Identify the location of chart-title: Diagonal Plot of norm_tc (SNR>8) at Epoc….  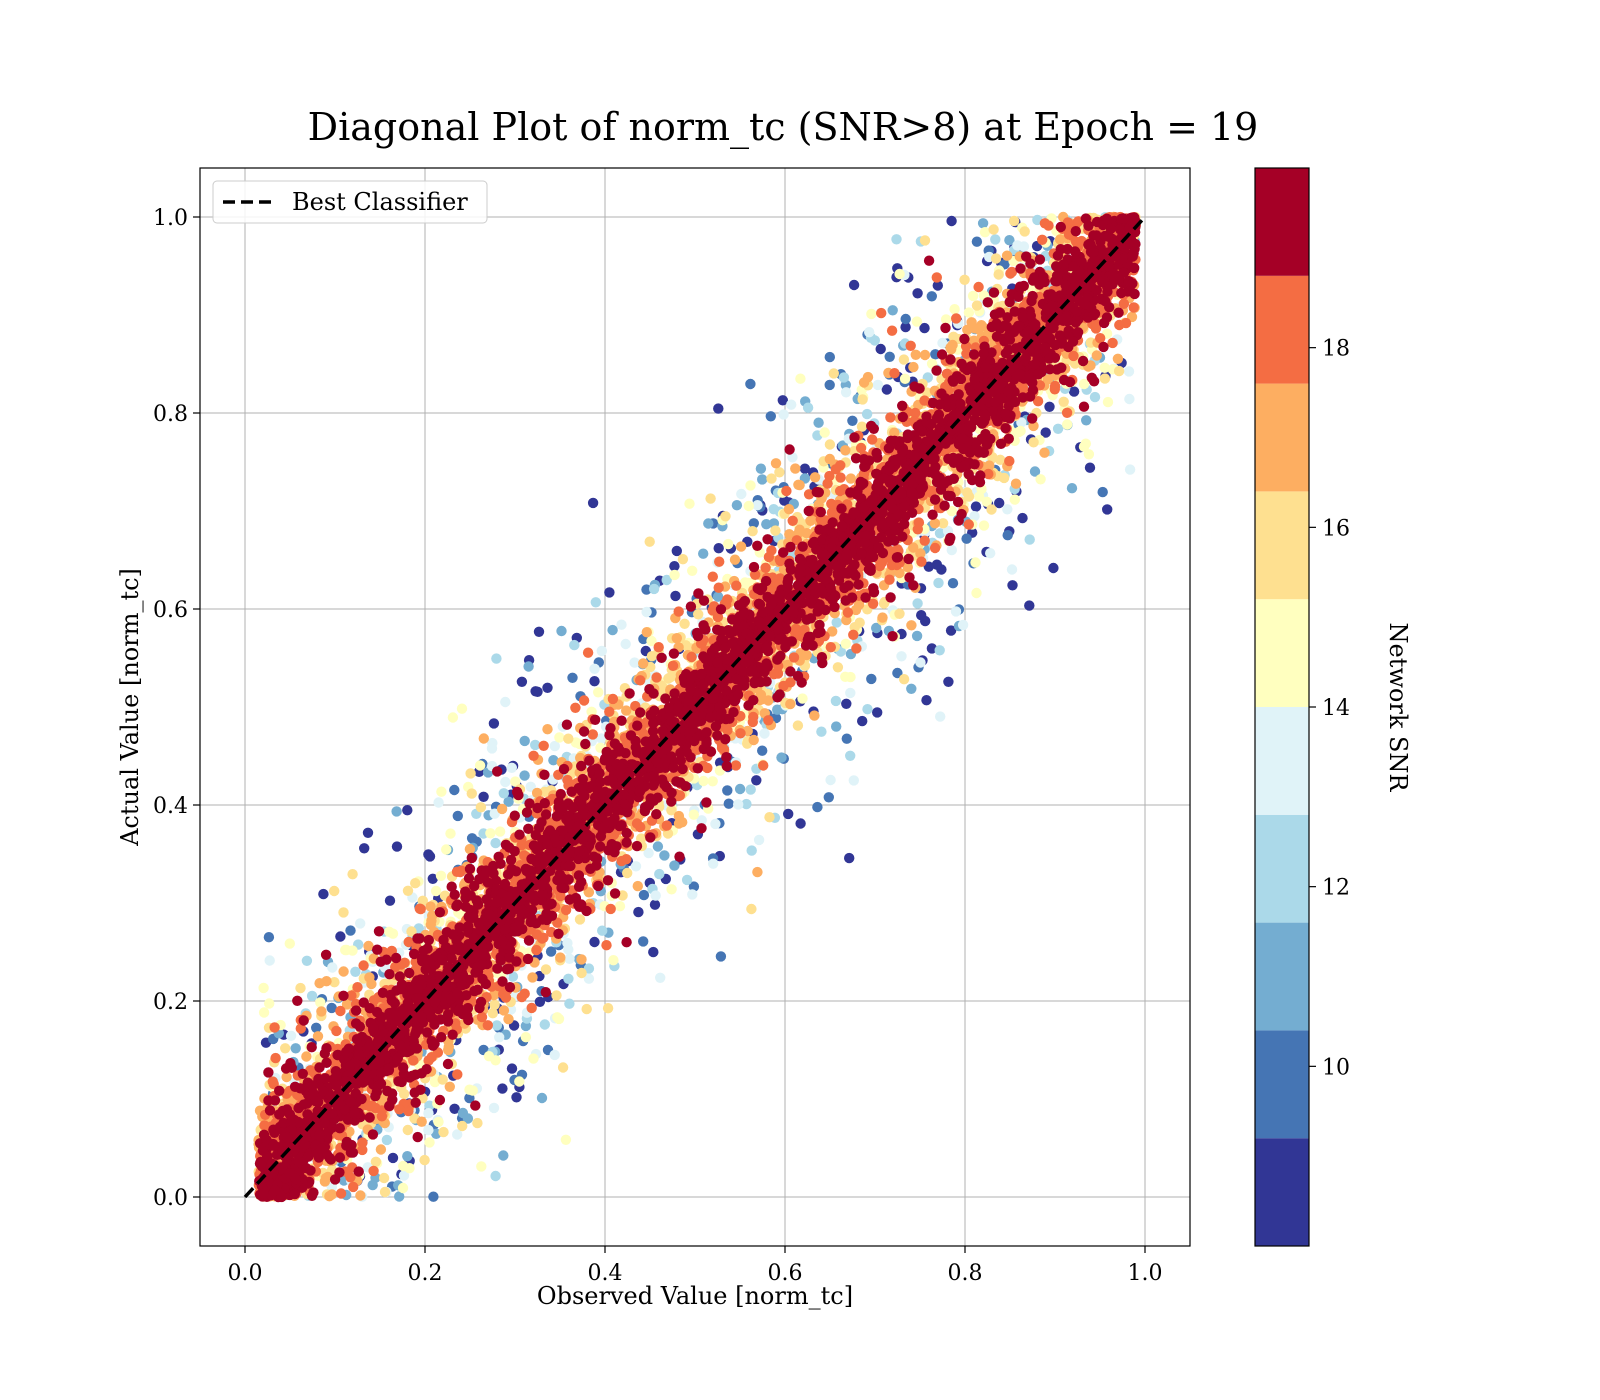
(783, 127).